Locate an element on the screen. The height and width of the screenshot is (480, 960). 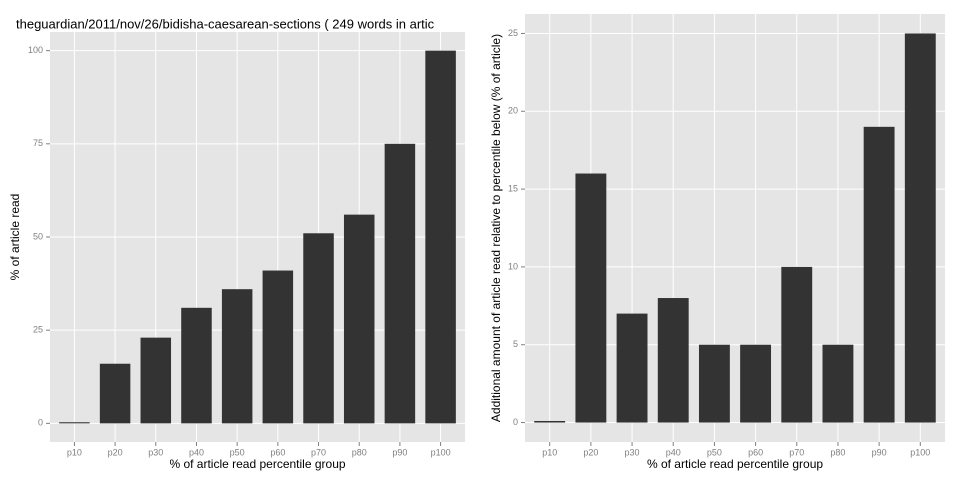
y-tick-label: 50 is located at coordinates (38, 236).